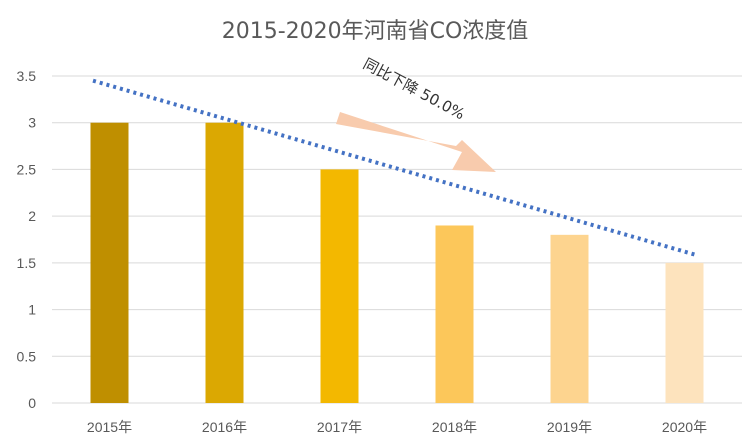 The height and width of the screenshot is (447, 750). What do you see at coordinates (27, 169) in the screenshot?
I see `y-tick-label: 2.5` at bounding box center [27, 169].